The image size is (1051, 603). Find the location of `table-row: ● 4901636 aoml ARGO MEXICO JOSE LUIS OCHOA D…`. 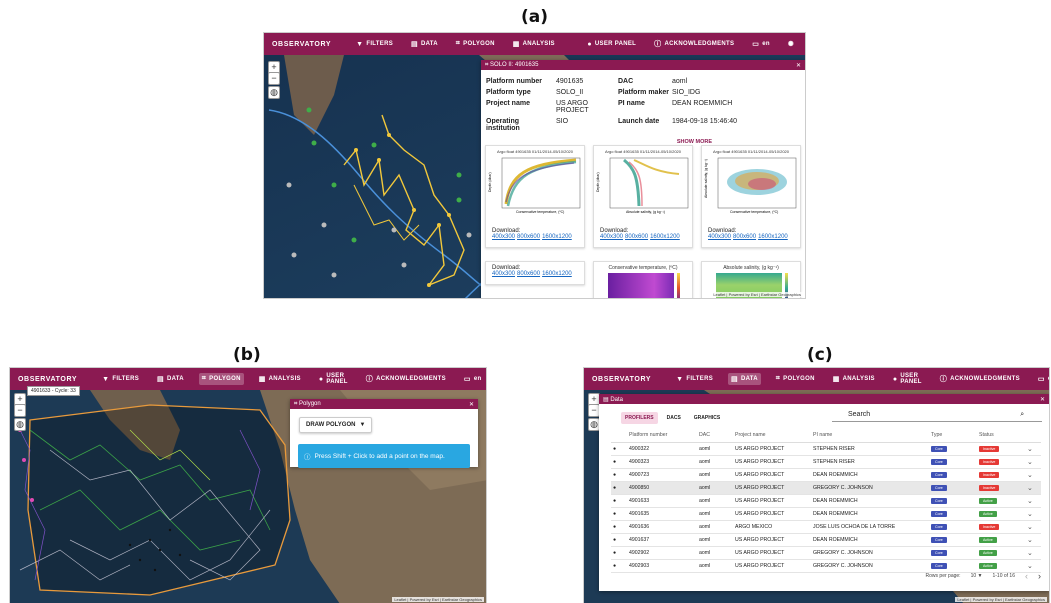

table-row: ● 4901636 aoml ARGO MEXICO JOSE LUIS OCHOA D… is located at coordinates (826, 527).